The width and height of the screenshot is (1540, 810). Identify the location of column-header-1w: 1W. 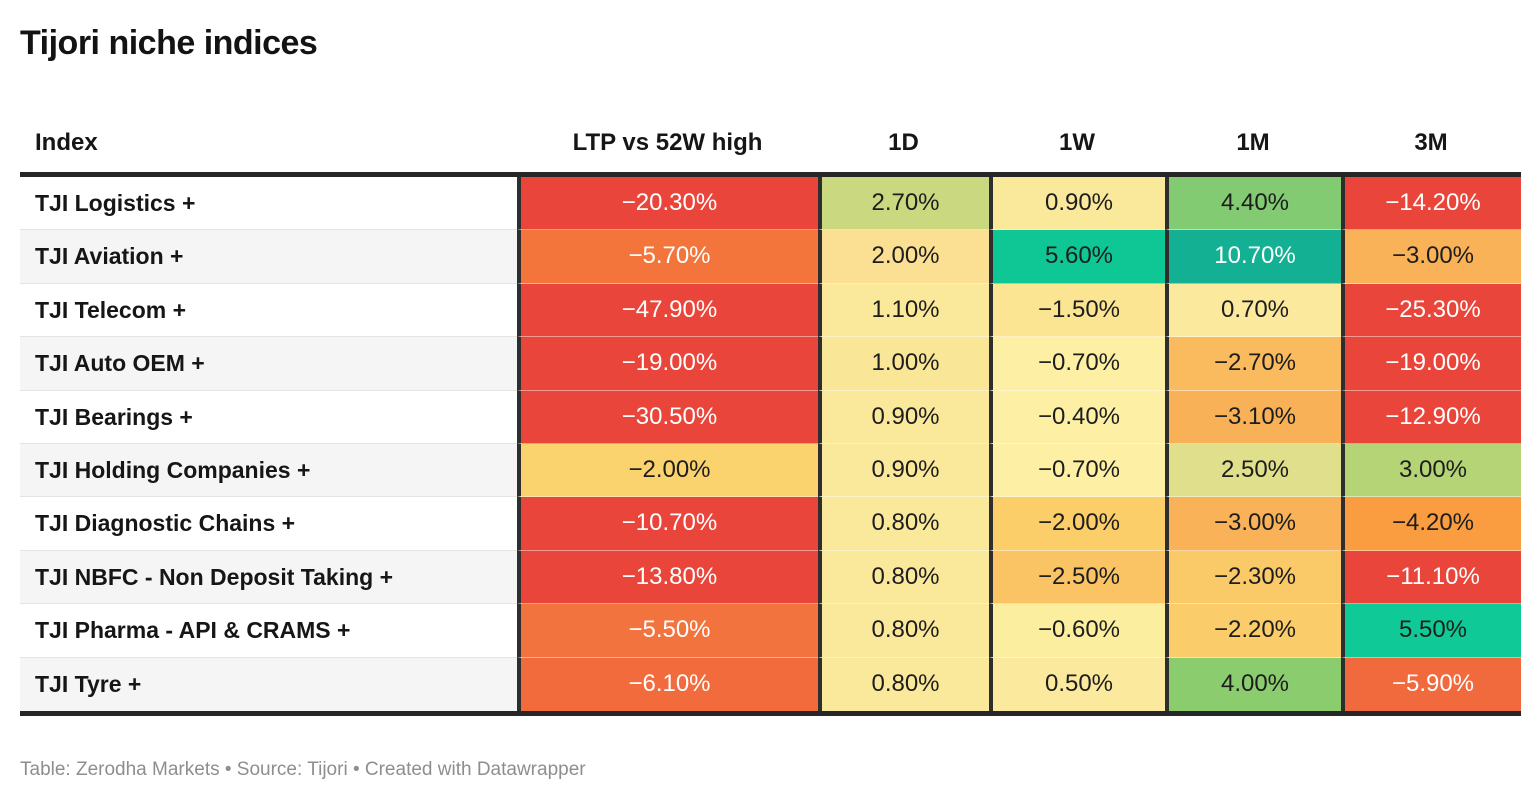
(1077, 142).